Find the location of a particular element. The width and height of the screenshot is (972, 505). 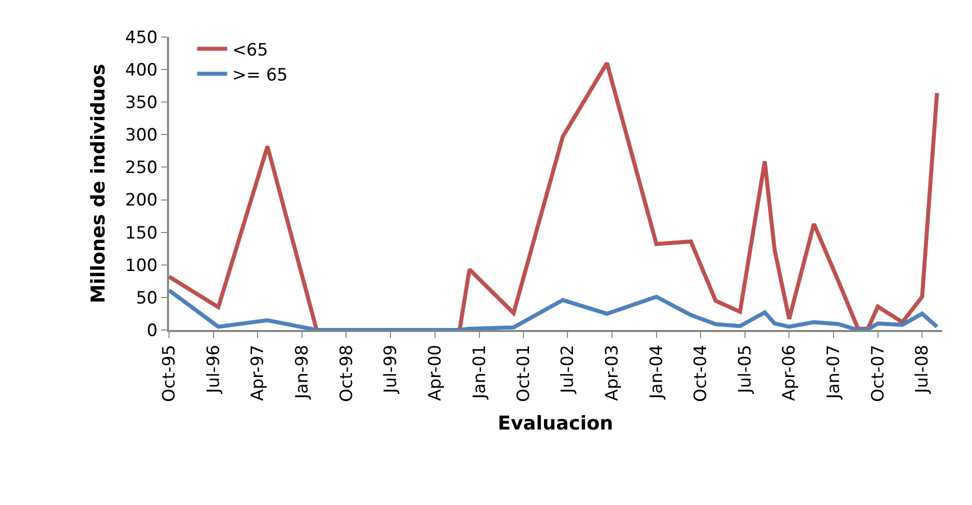

x-tick-label: Jan-07 is located at coordinates (834, 372).